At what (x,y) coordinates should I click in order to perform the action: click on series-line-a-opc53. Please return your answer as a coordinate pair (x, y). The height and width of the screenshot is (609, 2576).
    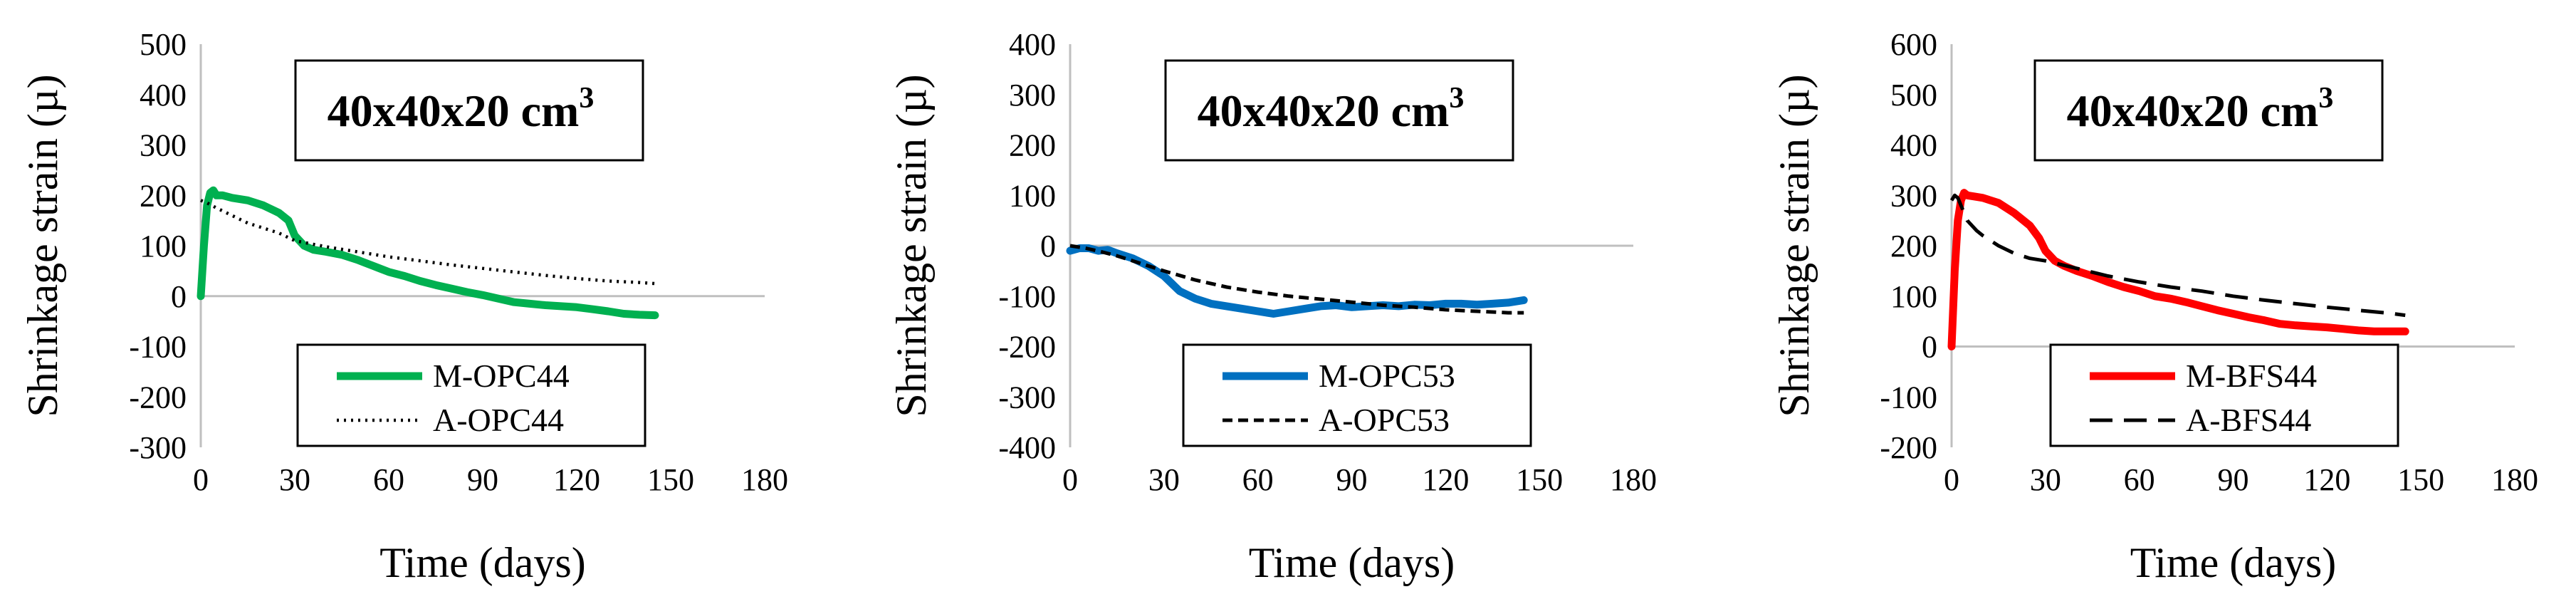
    Looking at the image, I should click on (1296, 279).